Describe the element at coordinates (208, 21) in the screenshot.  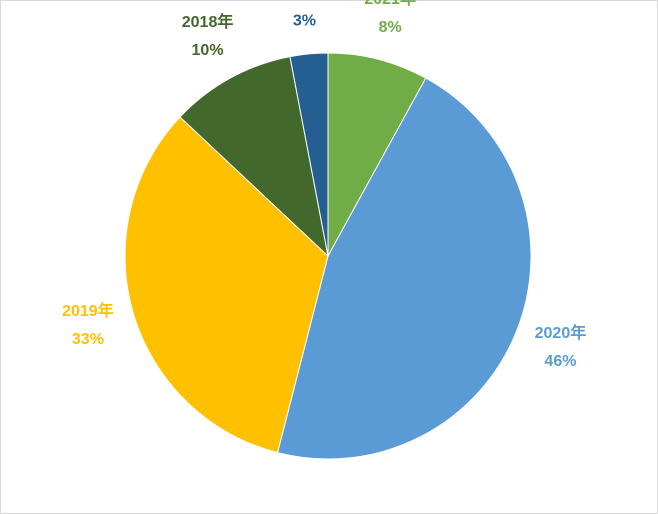
I see `slice-label: 2018年` at that location.